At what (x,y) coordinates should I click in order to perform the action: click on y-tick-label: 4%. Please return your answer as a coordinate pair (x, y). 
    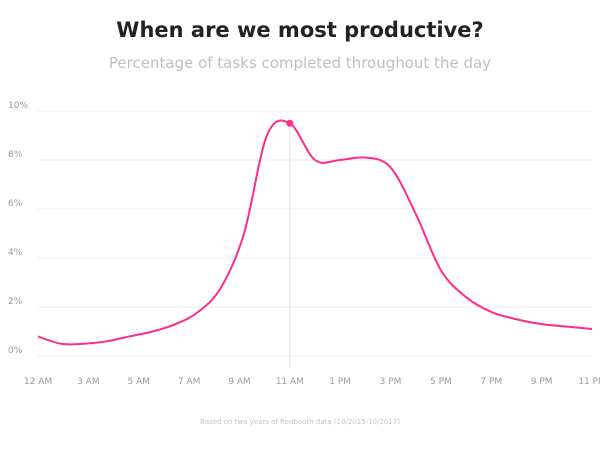
    Looking at the image, I should click on (15, 253).